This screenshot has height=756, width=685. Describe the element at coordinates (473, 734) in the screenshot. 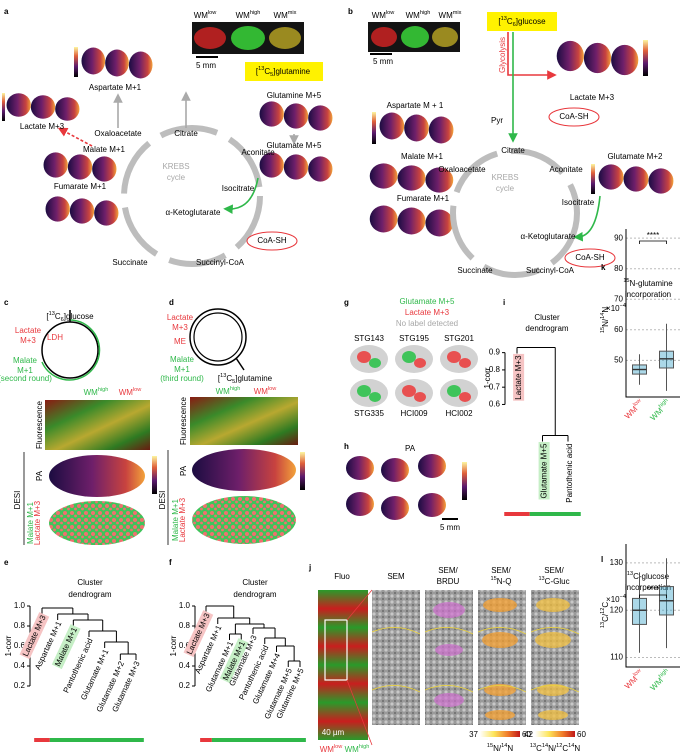

I see `colorbar-min: 37` at that location.